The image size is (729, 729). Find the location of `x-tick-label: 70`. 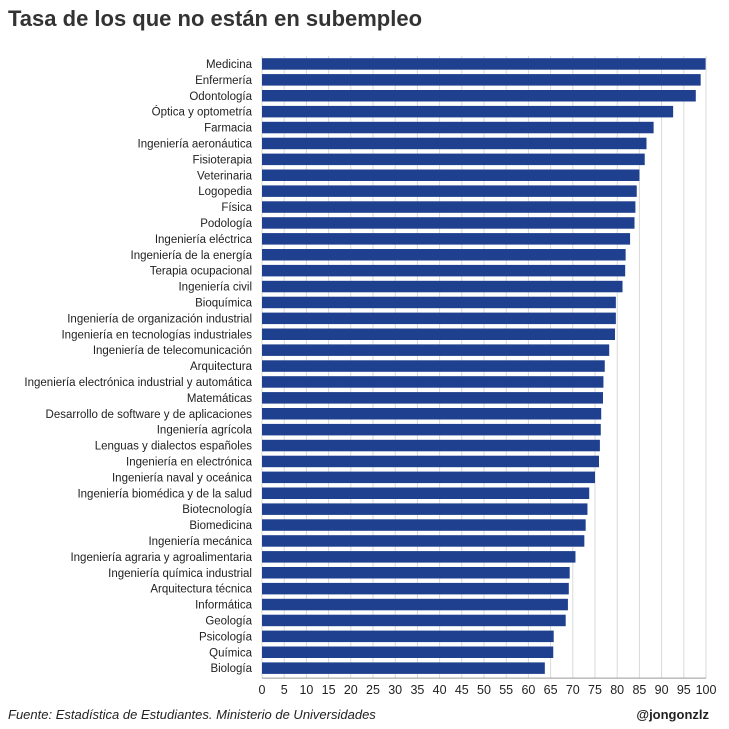

x-tick-label: 70 is located at coordinates (573, 690).